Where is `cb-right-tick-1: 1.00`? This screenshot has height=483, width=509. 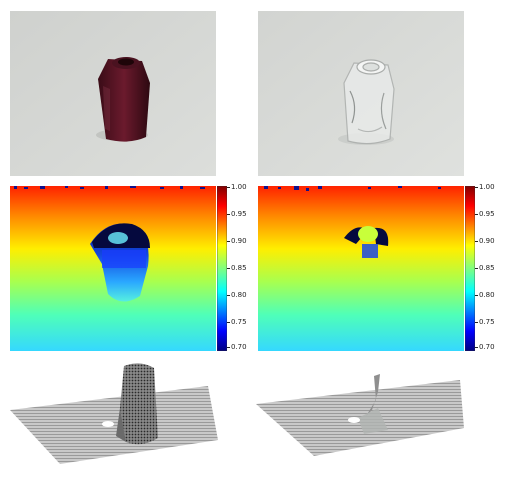
cb-right-tick-1: 1.00 is located at coordinates (487, 187).